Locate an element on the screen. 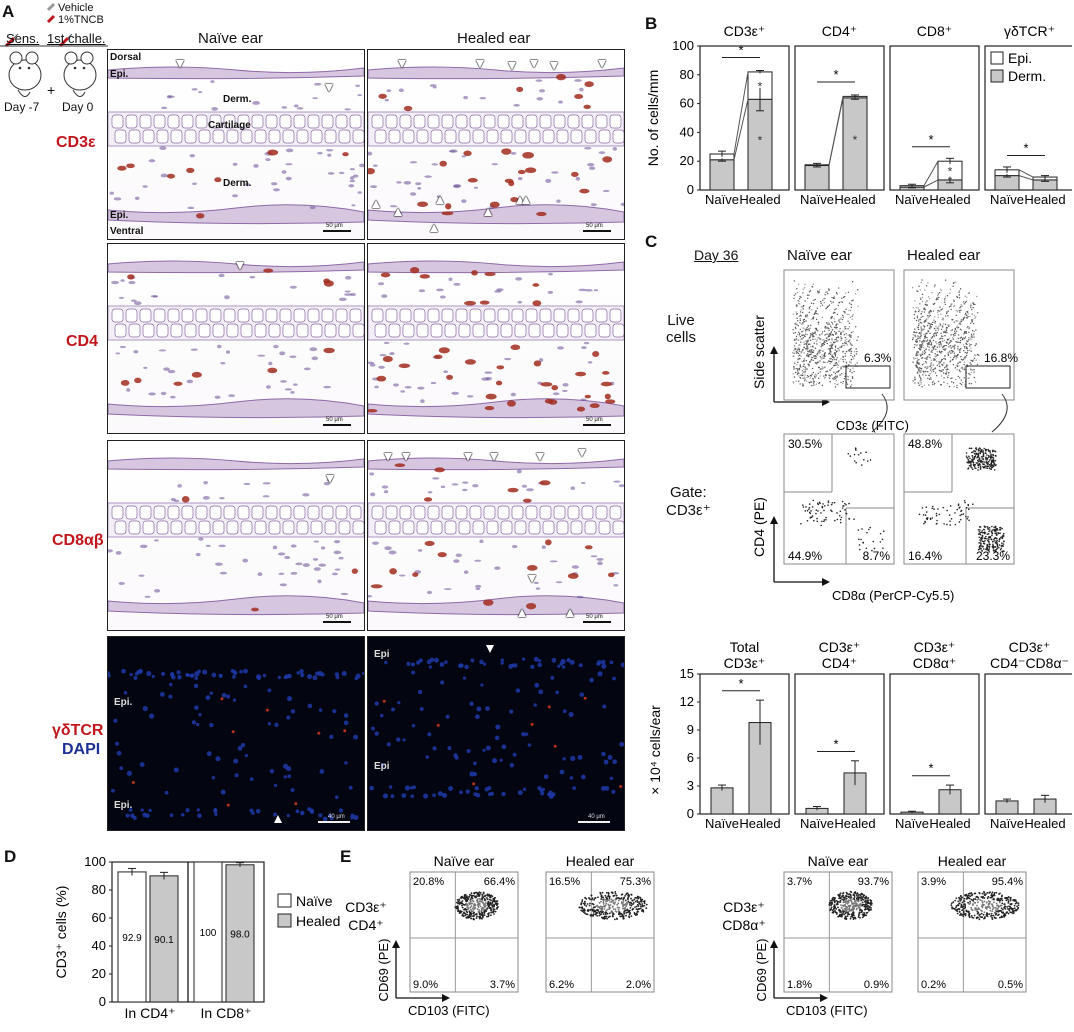  e-quad-percent: 16.5% is located at coordinates (564, 882).